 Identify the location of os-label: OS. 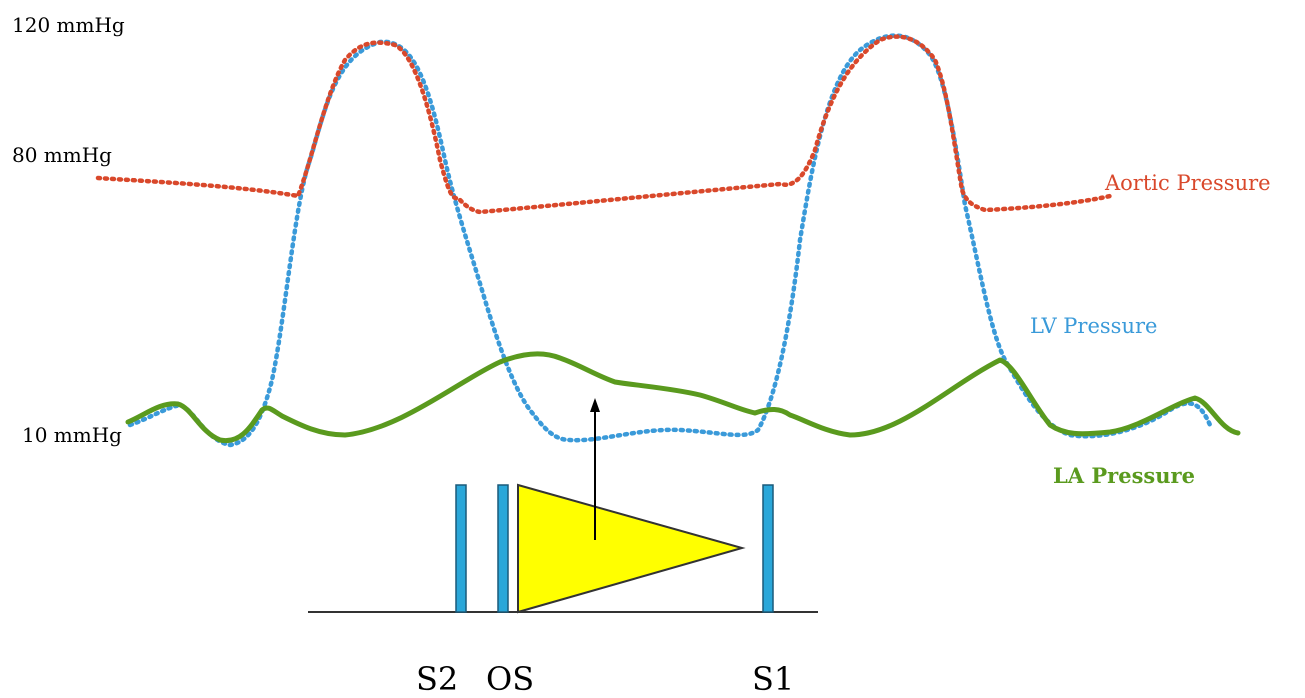
(510, 679).